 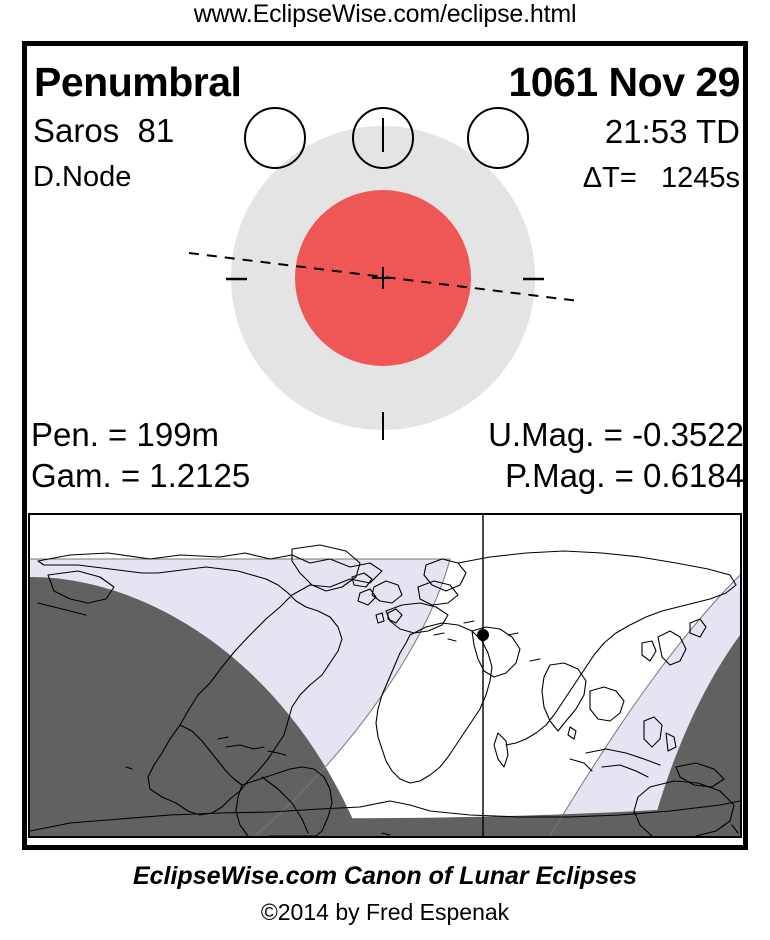 What do you see at coordinates (624, 475) in the screenshot?
I see `penumbral-magnitude-label: P.Mag. = 0.6184` at bounding box center [624, 475].